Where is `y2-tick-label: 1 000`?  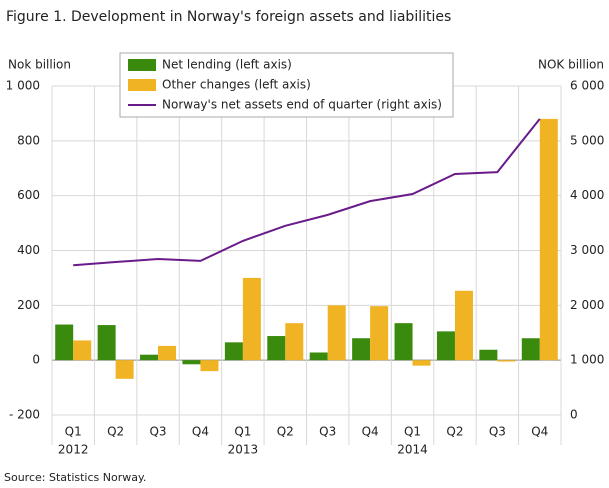 y2-tick-label: 1 000 is located at coordinates (587, 360).